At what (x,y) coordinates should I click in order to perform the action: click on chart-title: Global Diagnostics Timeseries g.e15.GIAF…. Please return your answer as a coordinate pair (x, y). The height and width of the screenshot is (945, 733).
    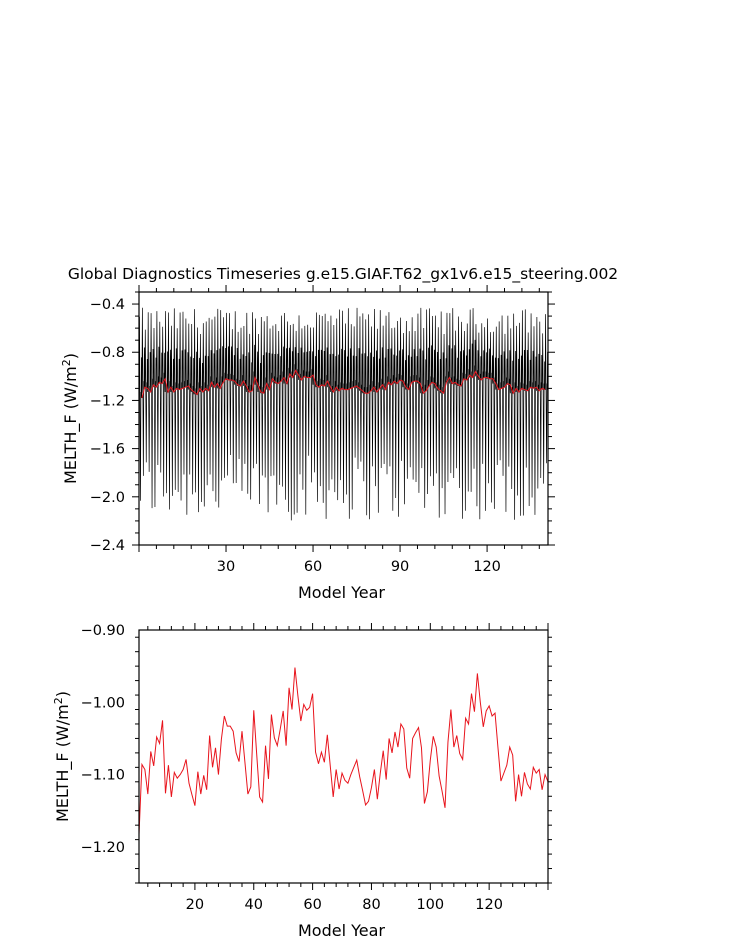
    Looking at the image, I should click on (343, 274).